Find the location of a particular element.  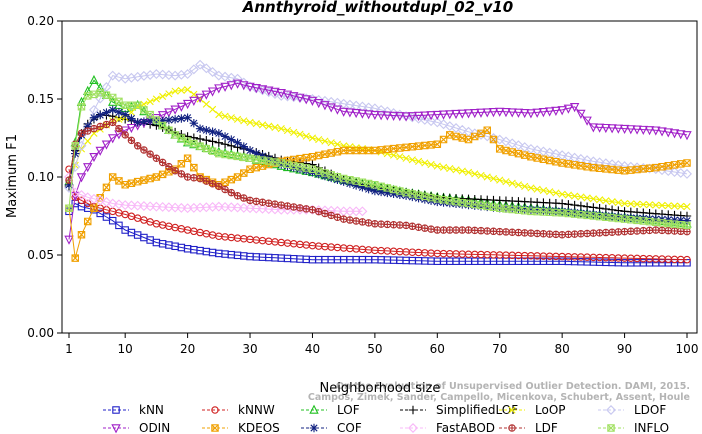

legend-item-knn: kNN is located at coordinates (133, 410).